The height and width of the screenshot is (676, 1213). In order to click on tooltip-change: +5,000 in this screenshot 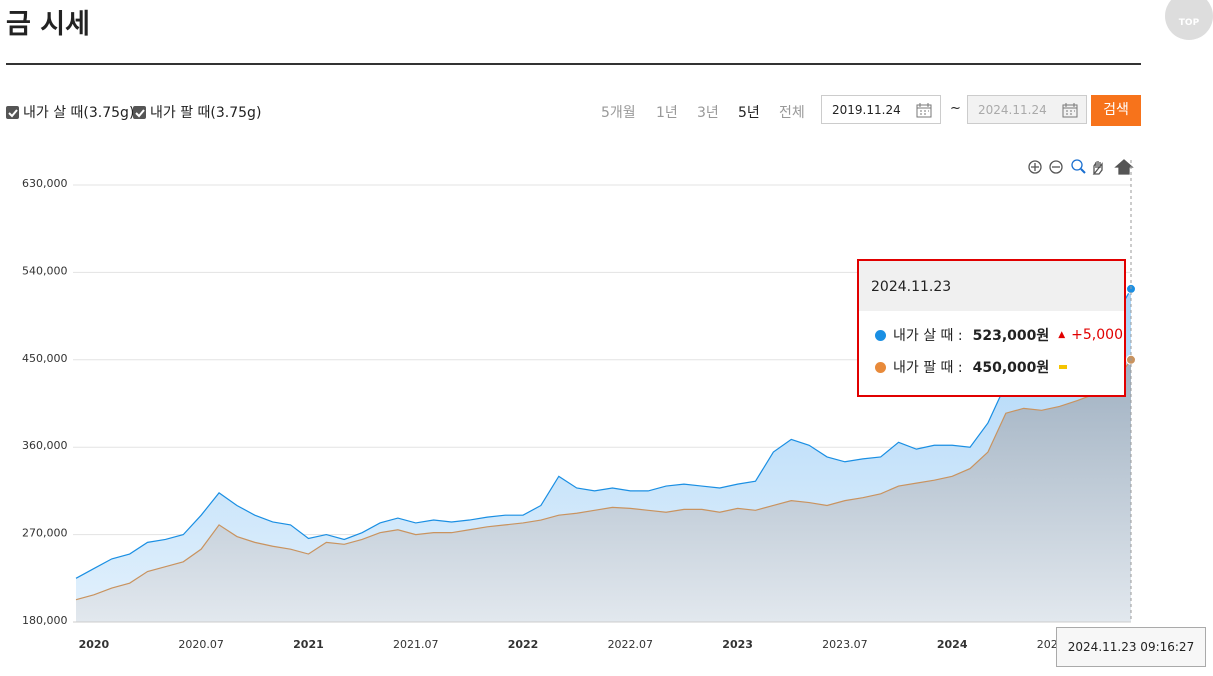, I will do `click(1097, 335)`.